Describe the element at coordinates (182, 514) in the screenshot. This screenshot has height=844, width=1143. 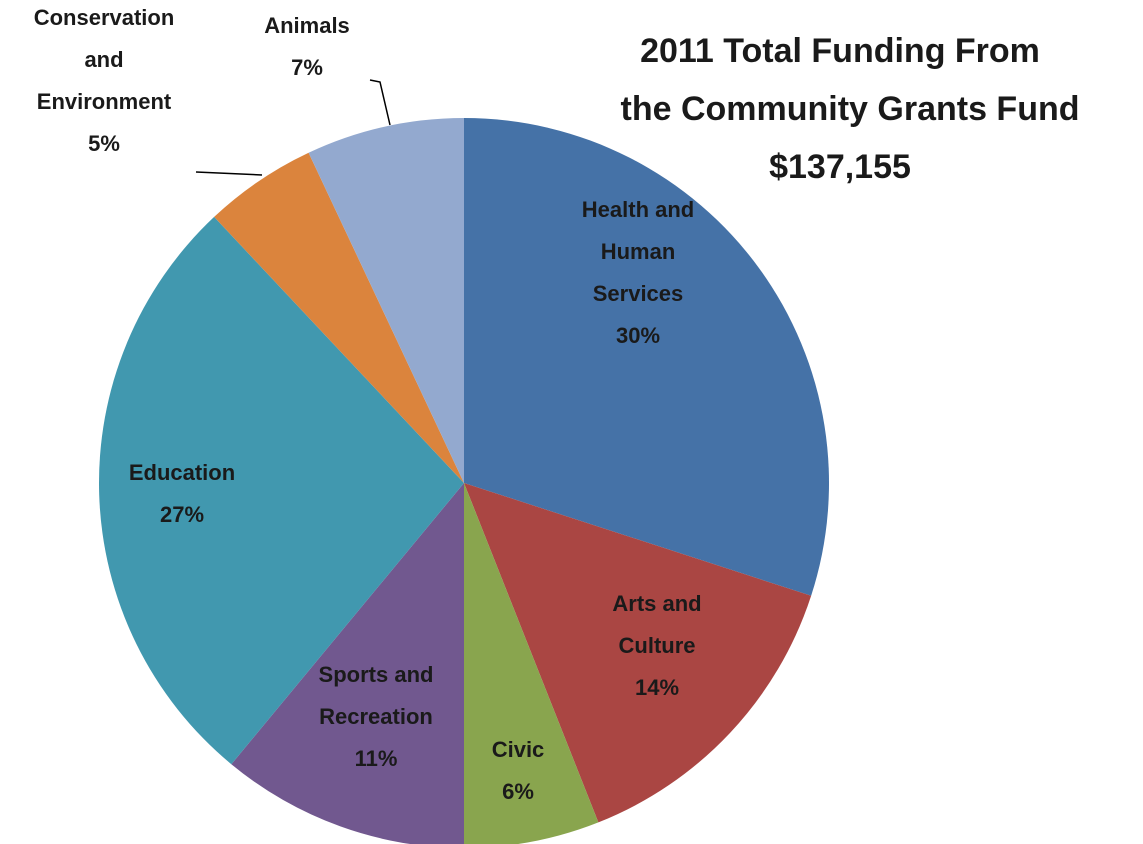
I see `slice-percent: 27%` at that location.